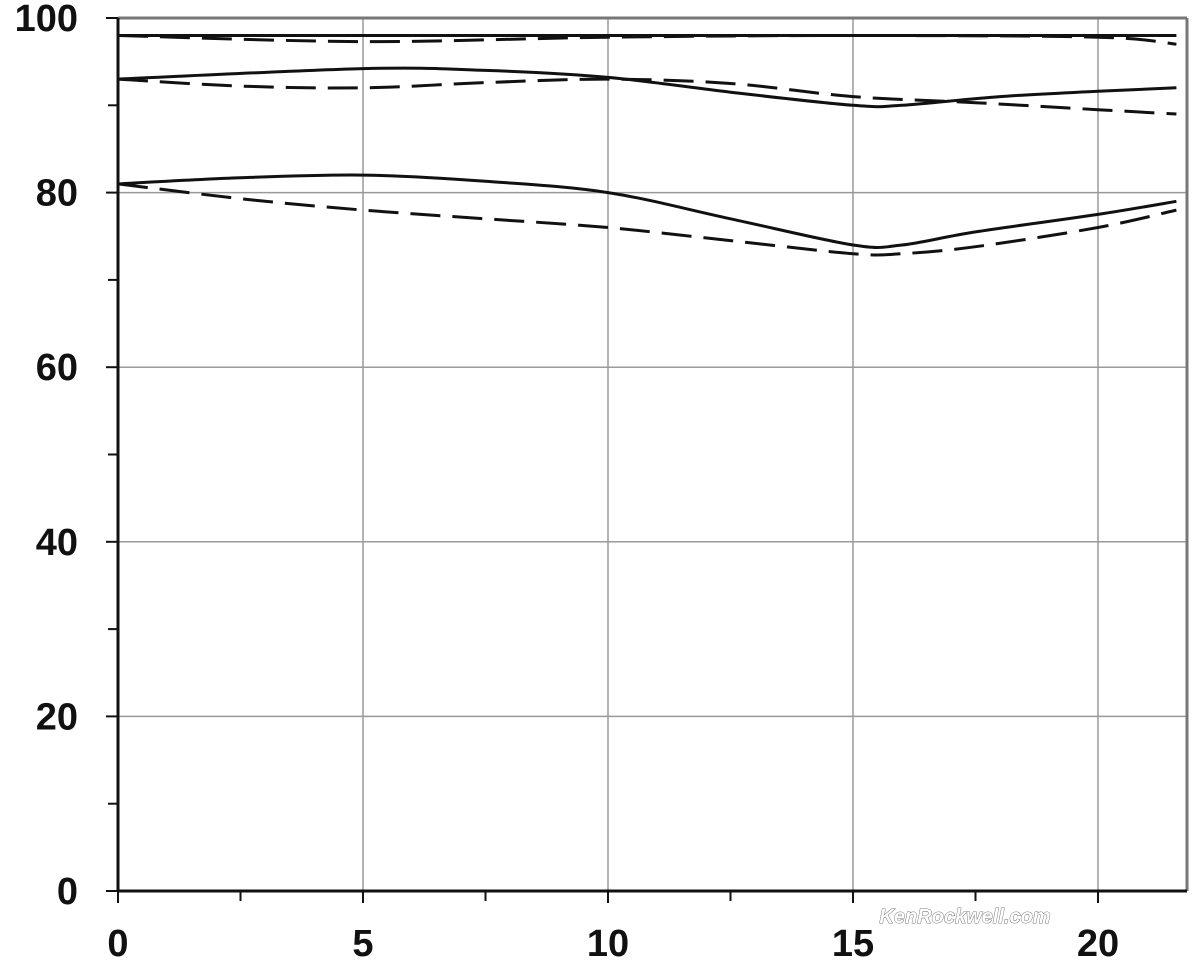  I want to click on y-tick-label: 60, so click(57, 368).